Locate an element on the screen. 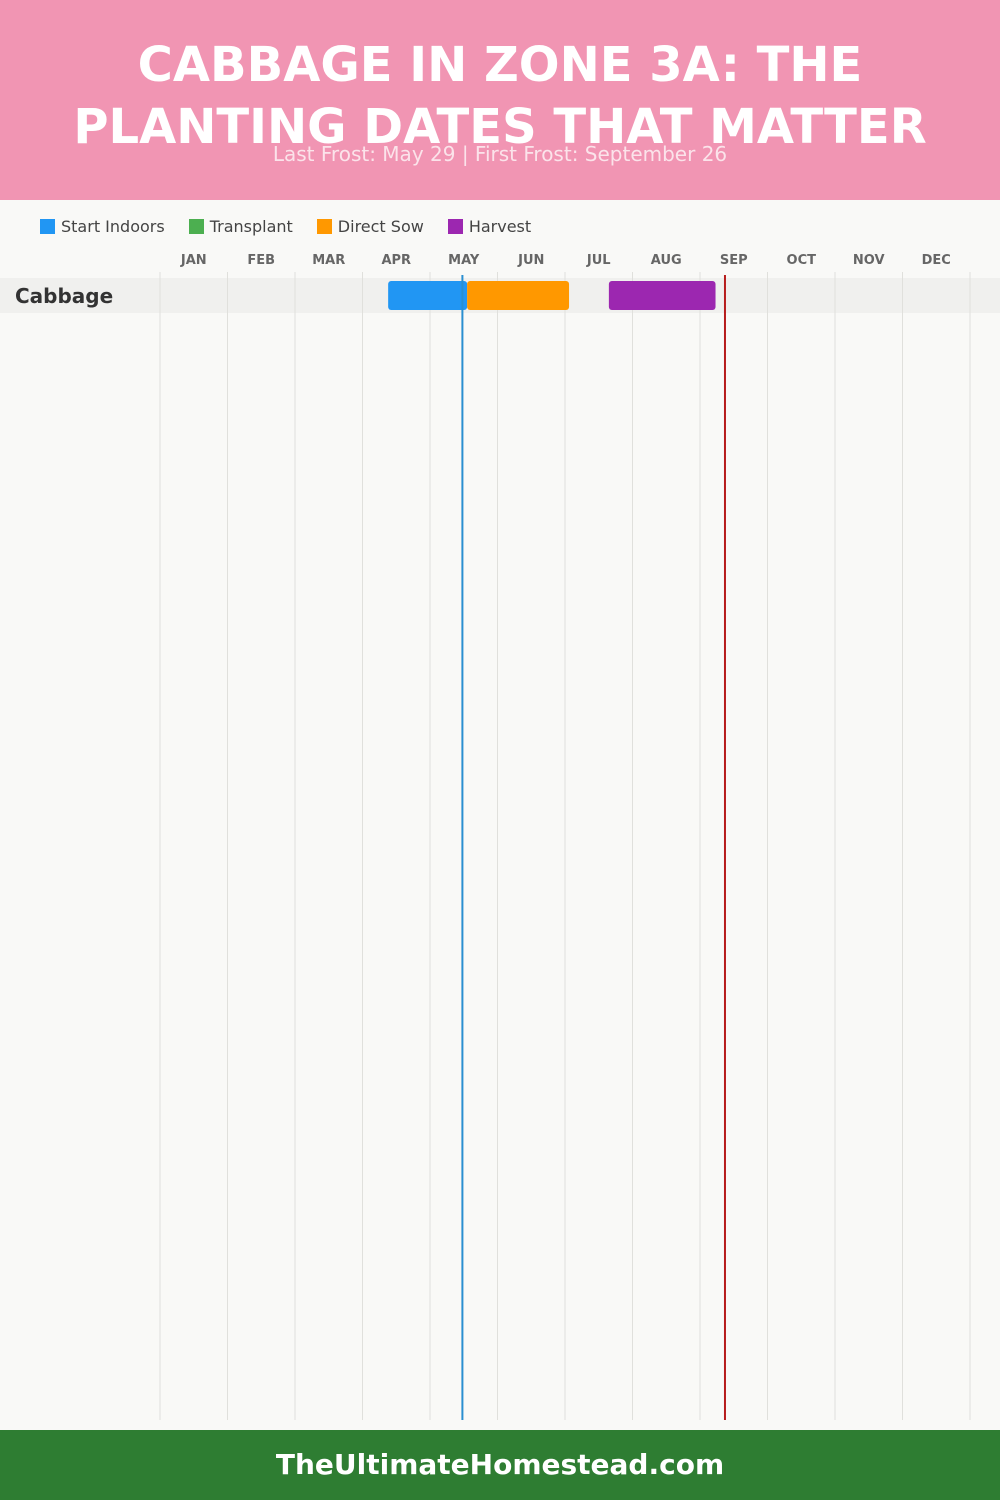  legend-swatch-direct-sow is located at coordinates (324, 226).